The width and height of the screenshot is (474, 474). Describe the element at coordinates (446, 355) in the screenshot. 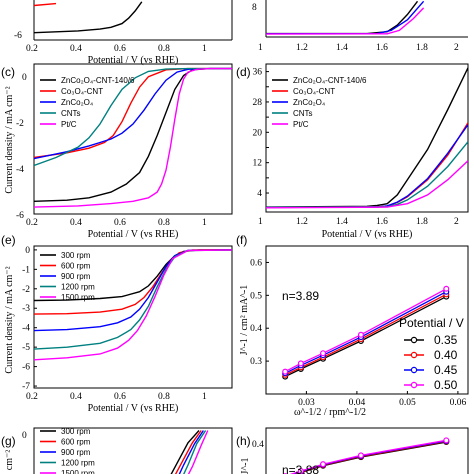

I see `panel-f-legend-label: 0.40` at that location.